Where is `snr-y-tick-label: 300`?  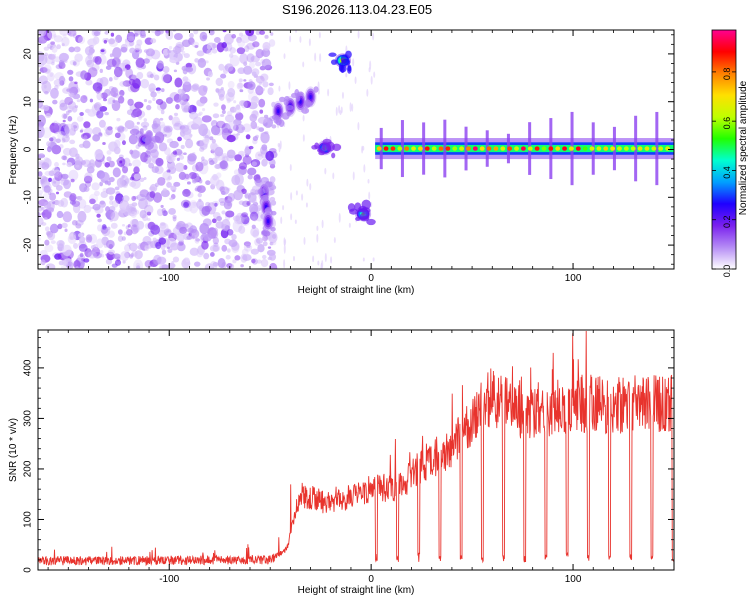 snr-y-tick-label: 300 is located at coordinates (28, 418).